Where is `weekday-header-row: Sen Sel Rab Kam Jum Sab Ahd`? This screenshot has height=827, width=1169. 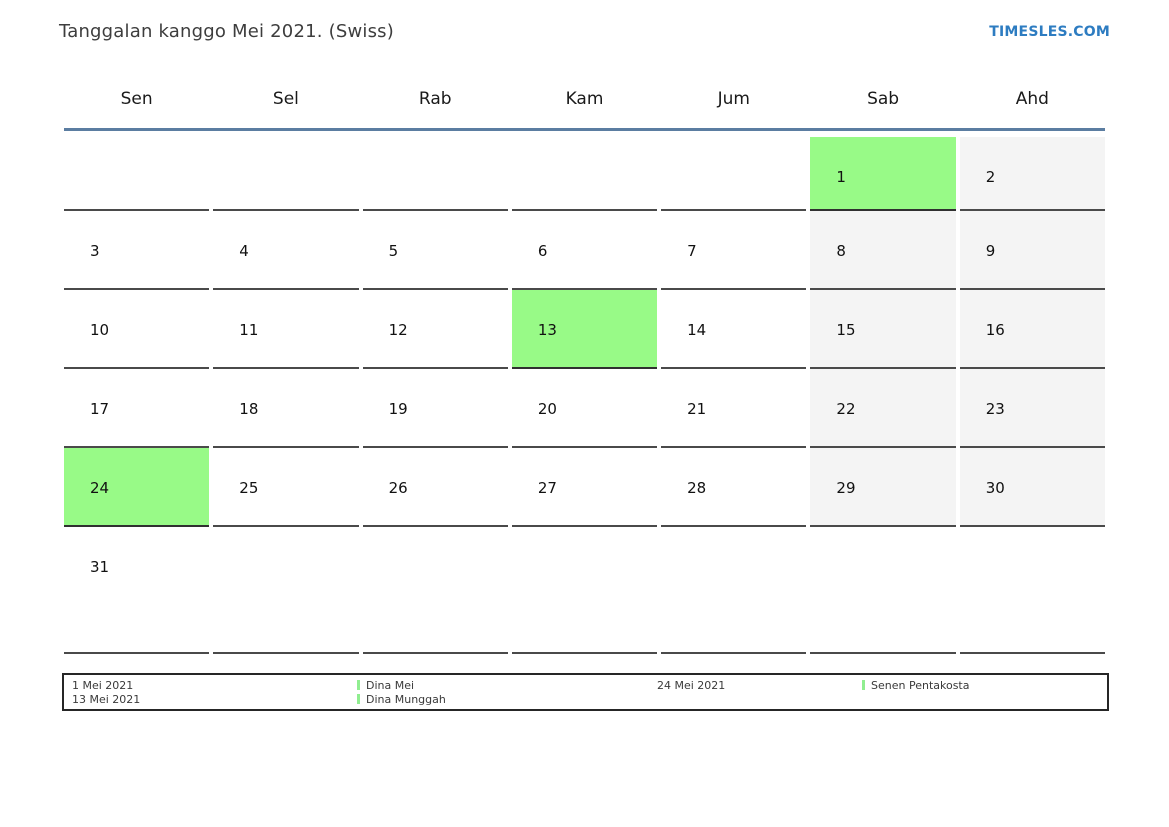
weekday-header-row: Sen Sel Rab Kam Jum Sab Ahd is located at coordinates (584, 107).